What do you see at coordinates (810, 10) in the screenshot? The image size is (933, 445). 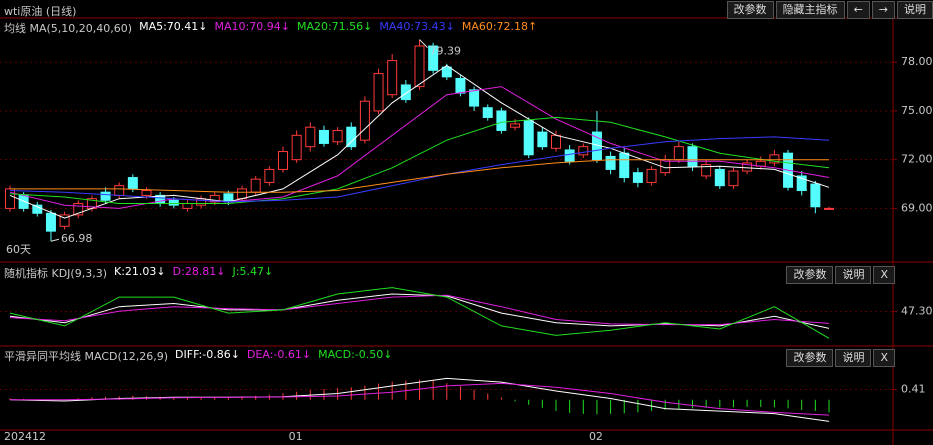 I see `toolbar-button: 隐藏主指标` at bounding box center [810, 10].